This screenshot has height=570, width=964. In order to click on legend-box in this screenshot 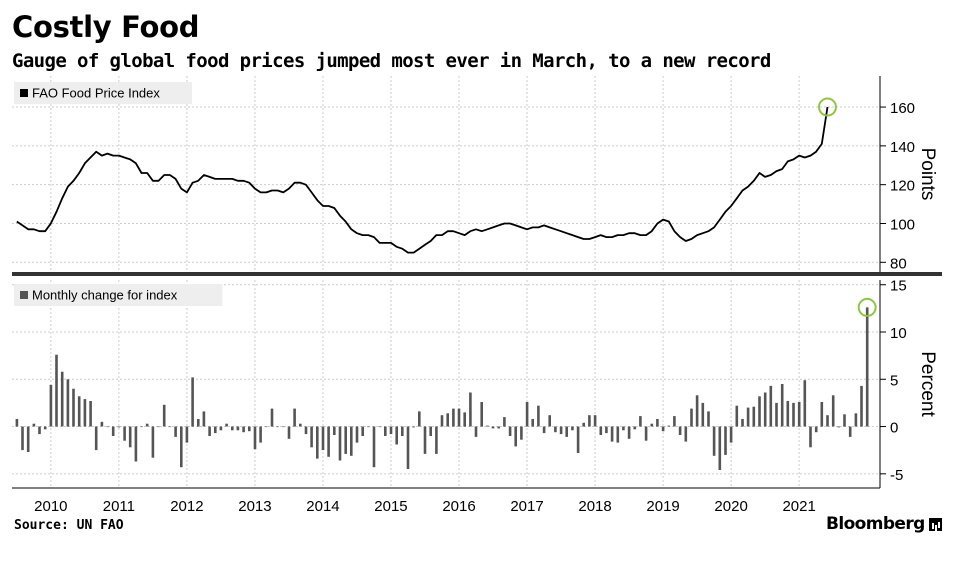, I will do `click(118, 295)`.